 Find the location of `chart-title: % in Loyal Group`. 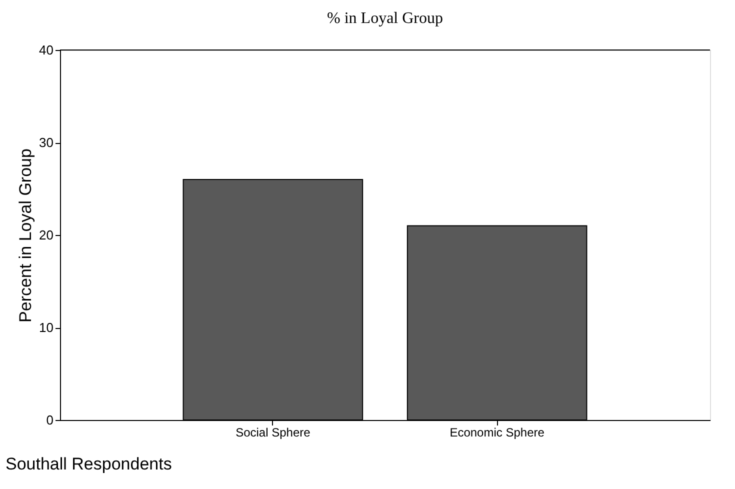

chart-title: % in Loyal Group is located at coordinates (385, 18).